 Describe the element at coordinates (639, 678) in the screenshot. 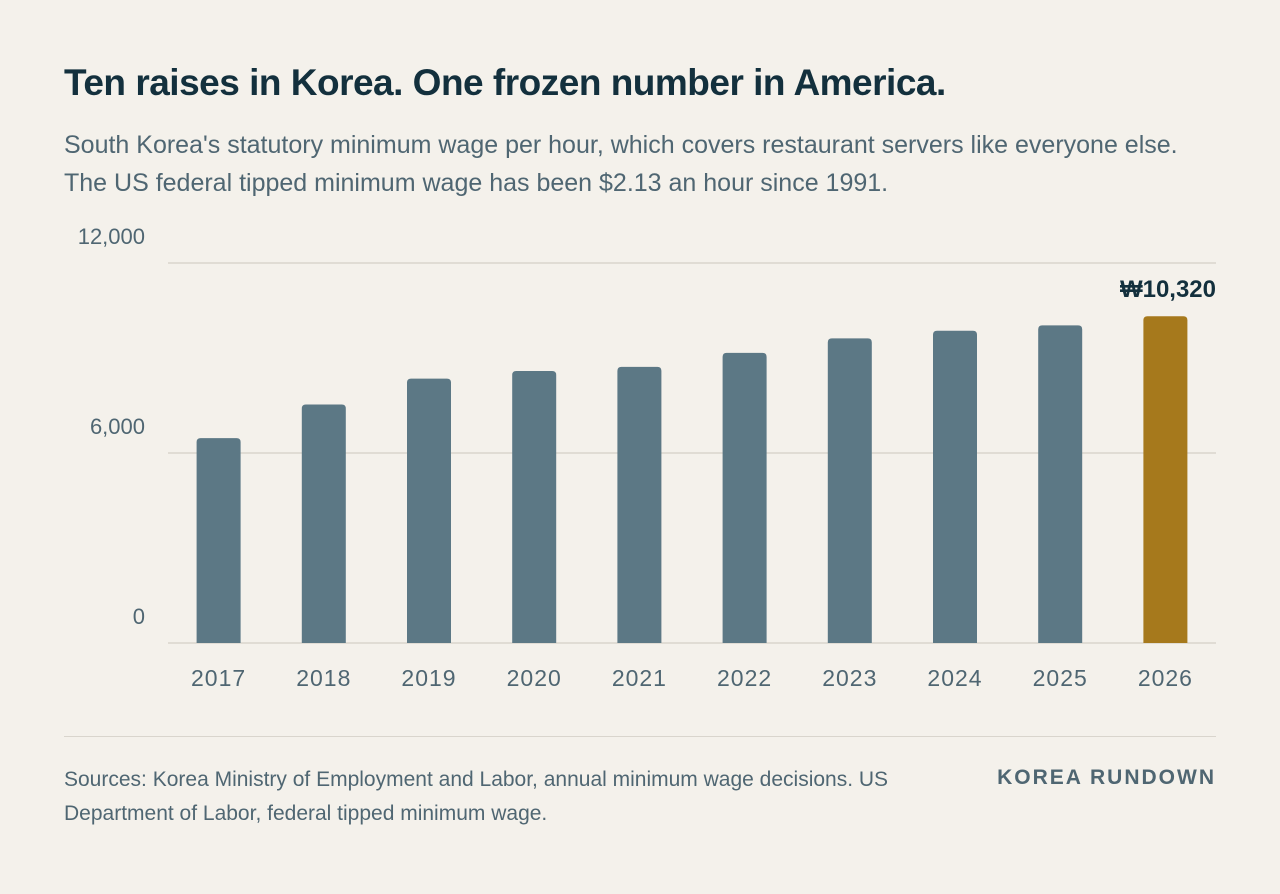

I see `x-tick-label: 2021` at that location.